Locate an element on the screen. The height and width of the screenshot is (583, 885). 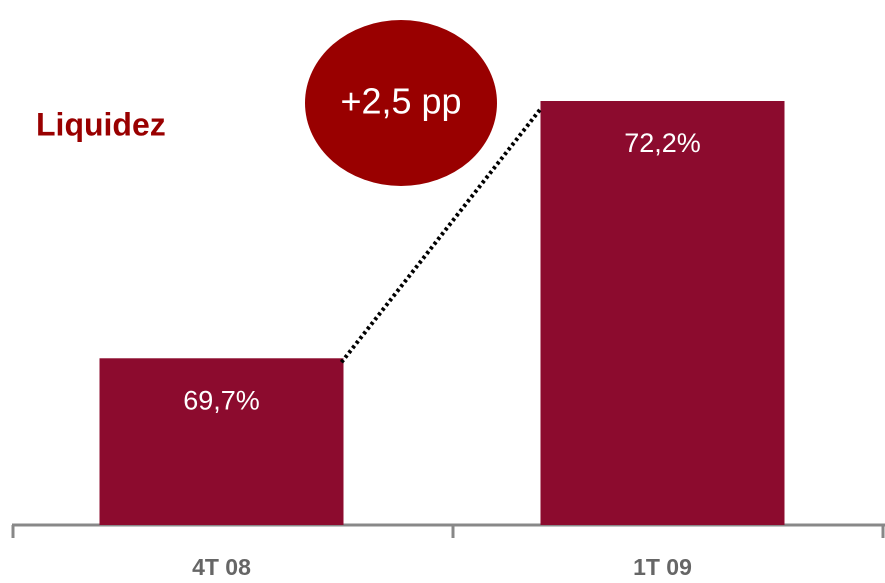
annotation: +2,5 pp is located at coordinates (400, 101).